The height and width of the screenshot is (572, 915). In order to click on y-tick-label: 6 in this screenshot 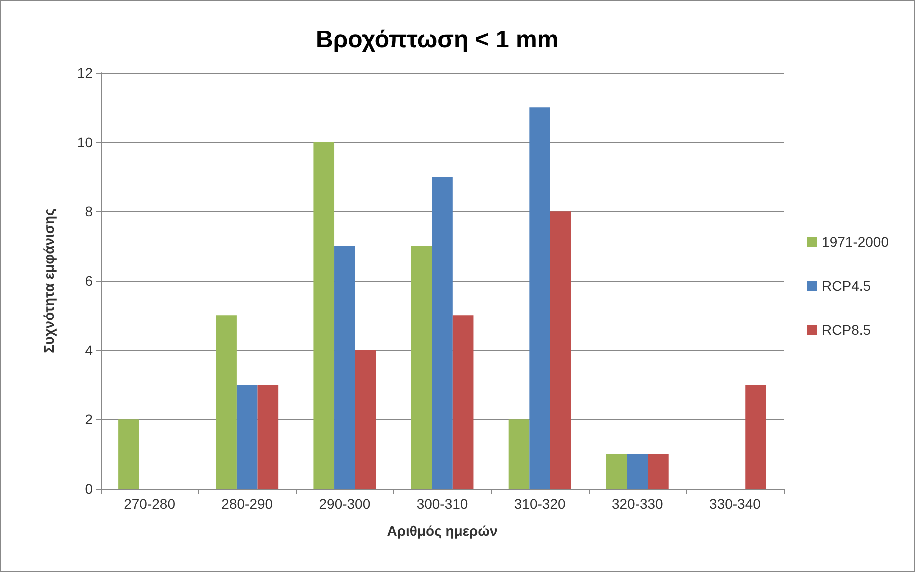, I will do `click(89, 281)`.